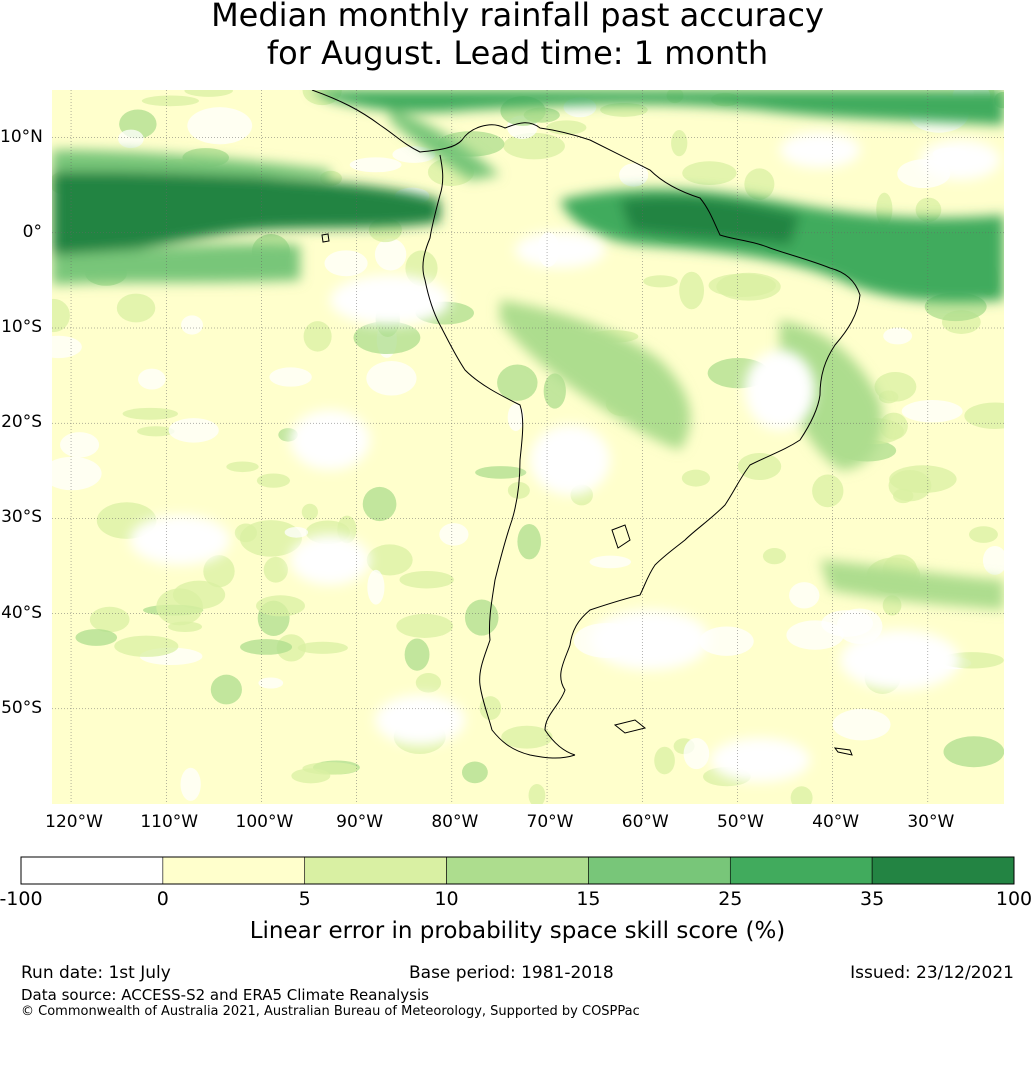 The image size is (1035, 1065). Describe the element at coordinates (843, 751) in the screenshot. I see `south-georgia` at that location.